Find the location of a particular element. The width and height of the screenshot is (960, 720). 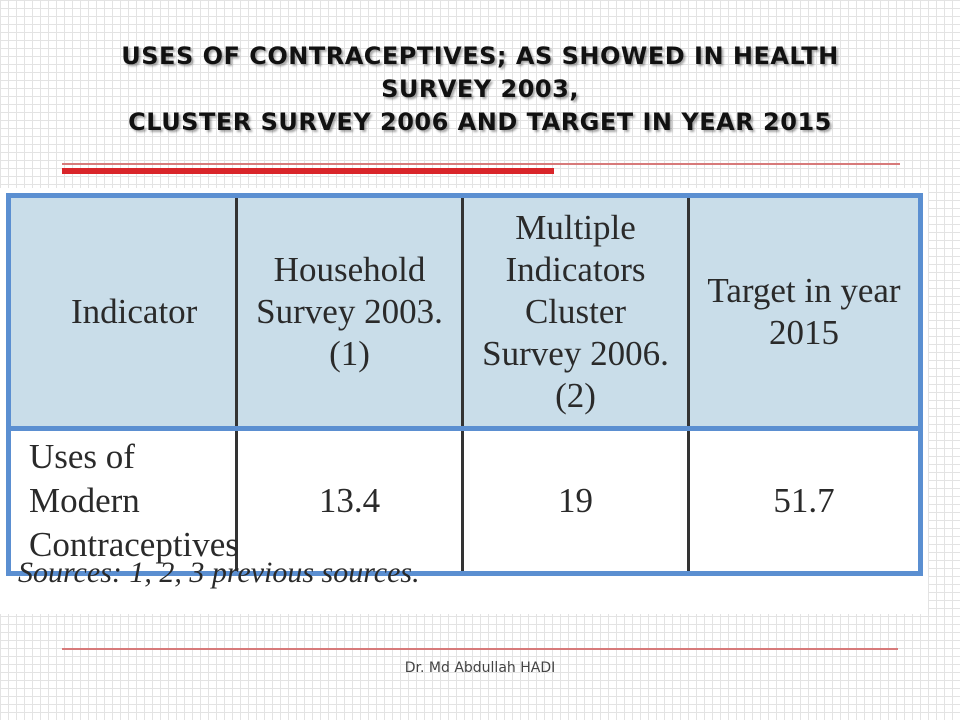

title-line-2: SURVEY 2003, is located at coordinates (480, 89).